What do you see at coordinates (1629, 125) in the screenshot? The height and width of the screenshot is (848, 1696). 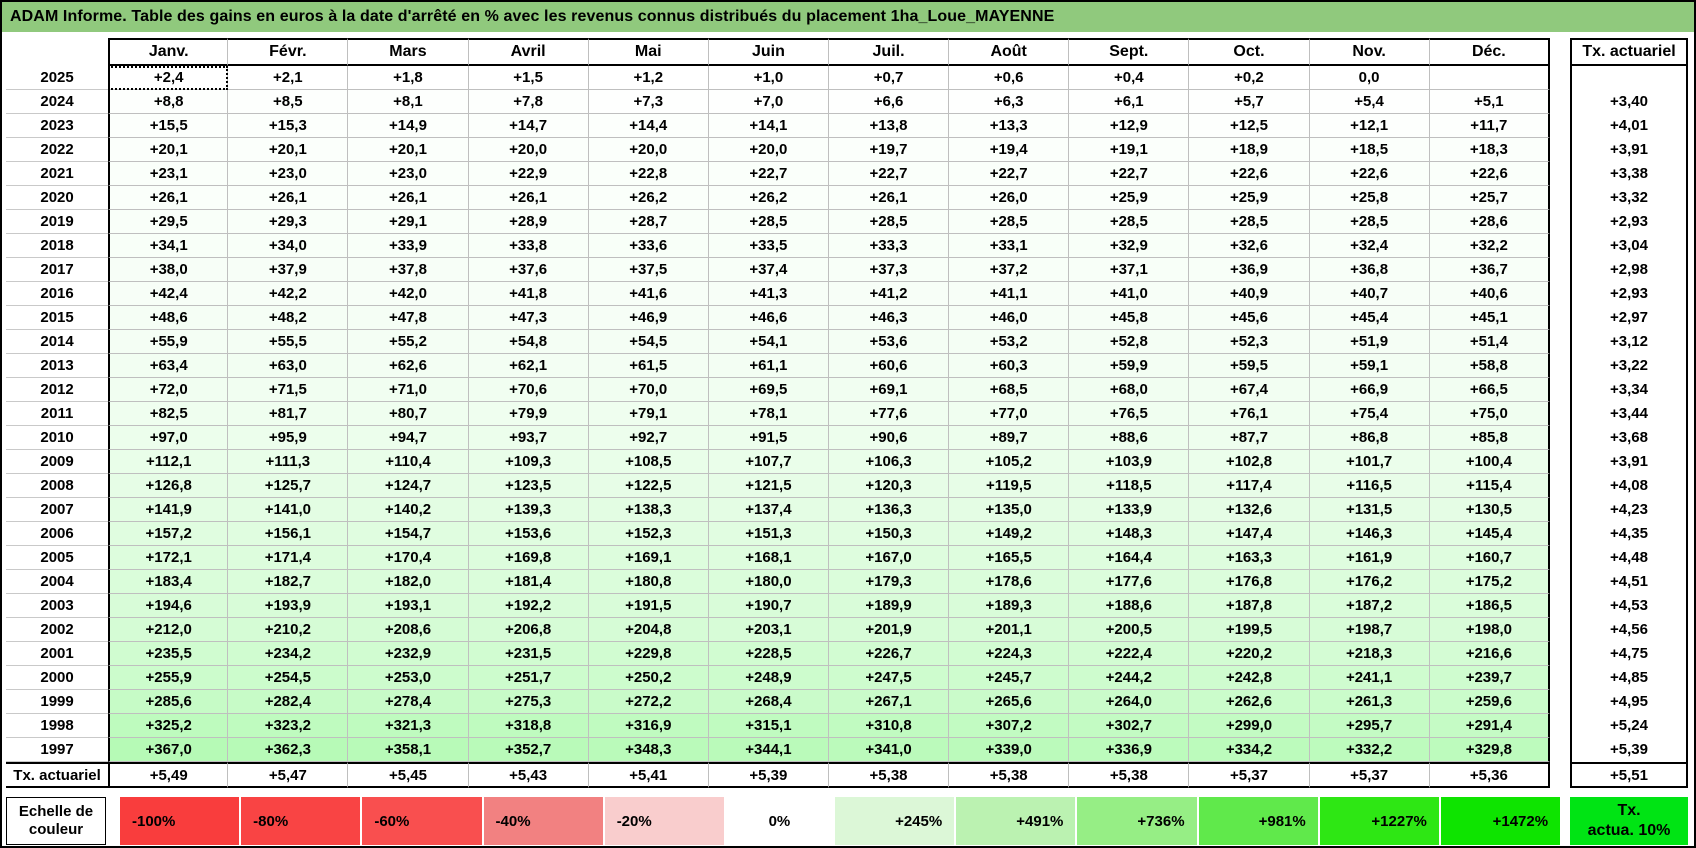 I see `actuarial-year-cell-2023: +4,01` at bounding box center [1629, 125].